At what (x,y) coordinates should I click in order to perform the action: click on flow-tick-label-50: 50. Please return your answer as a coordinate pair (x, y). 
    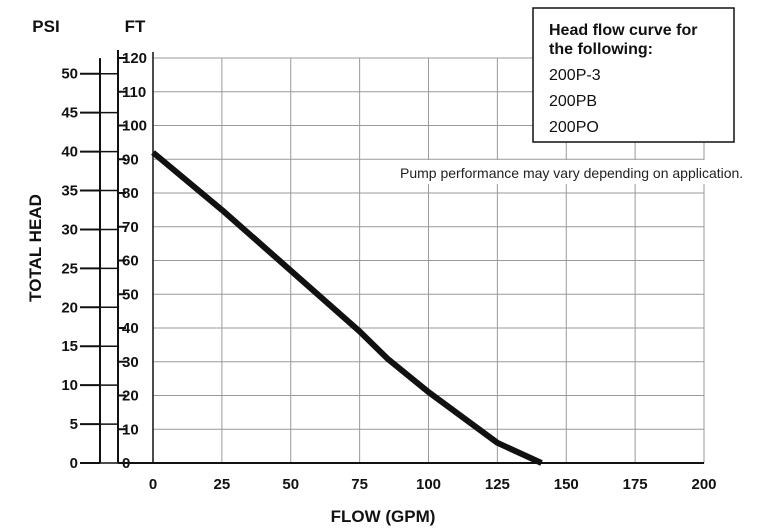
    Looking at the image, I should click on (290, 484).